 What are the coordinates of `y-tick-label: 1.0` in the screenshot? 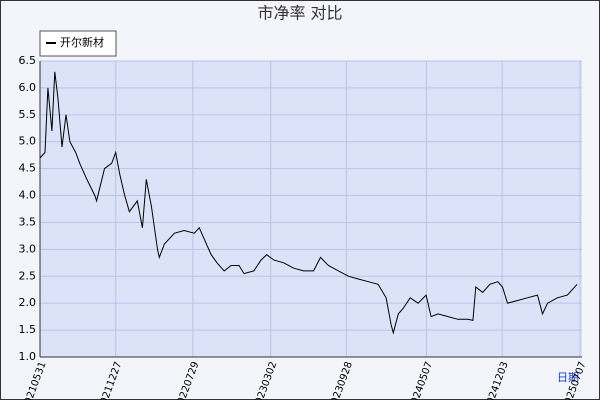 It's located at (28, 356).